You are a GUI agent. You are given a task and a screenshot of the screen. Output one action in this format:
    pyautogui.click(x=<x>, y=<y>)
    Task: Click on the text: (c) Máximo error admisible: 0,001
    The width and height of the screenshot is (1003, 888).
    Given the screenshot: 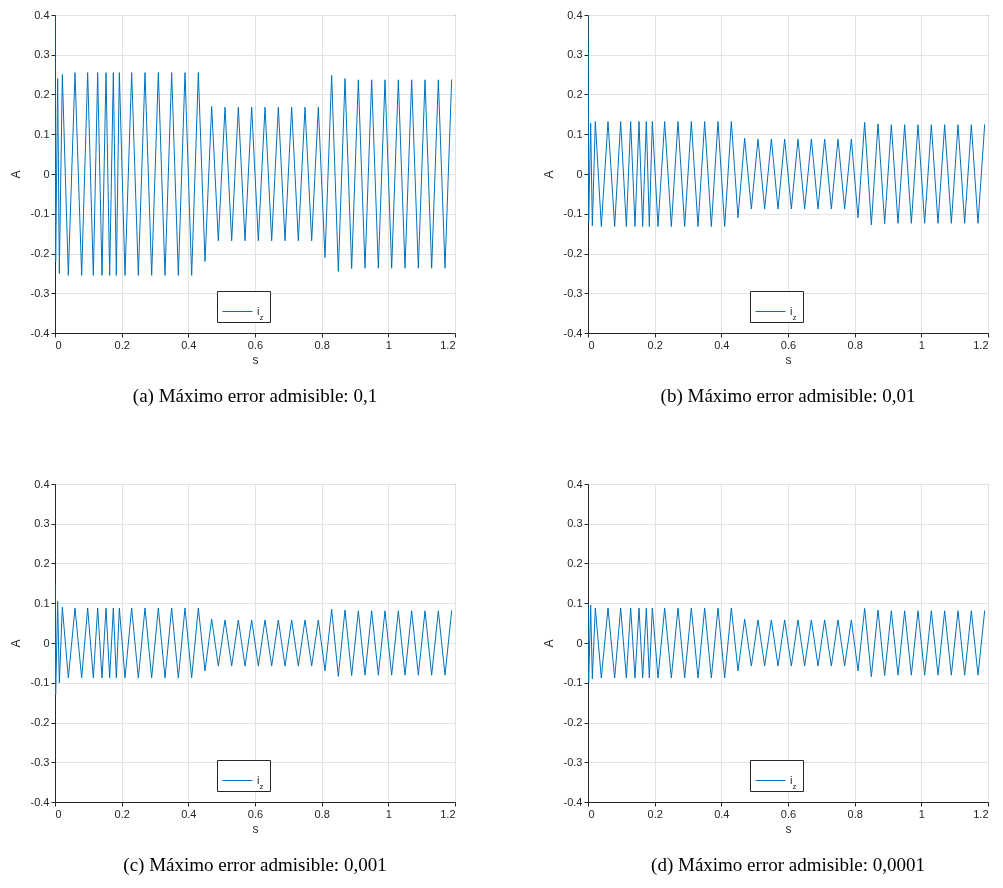 What is the action you would take?
    pyautogui.click(x=255, y=865)
    